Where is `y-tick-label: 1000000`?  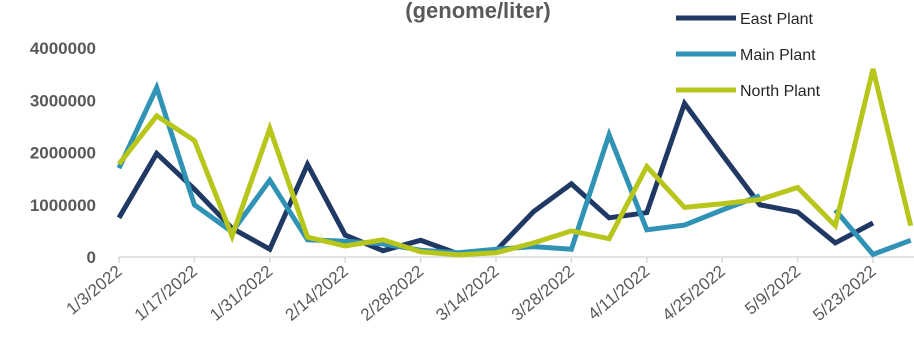 y-tick-label: 1000000 is located at coordinates (63, 205).